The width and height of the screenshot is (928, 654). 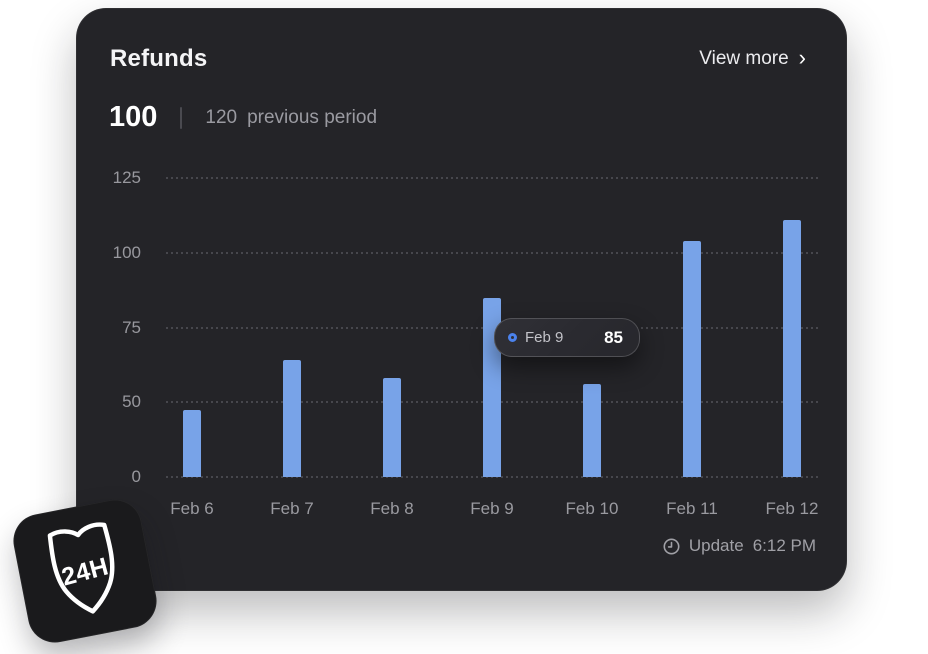 I want to click on y-axis-label-0: 0, so click(x=136, y=476).